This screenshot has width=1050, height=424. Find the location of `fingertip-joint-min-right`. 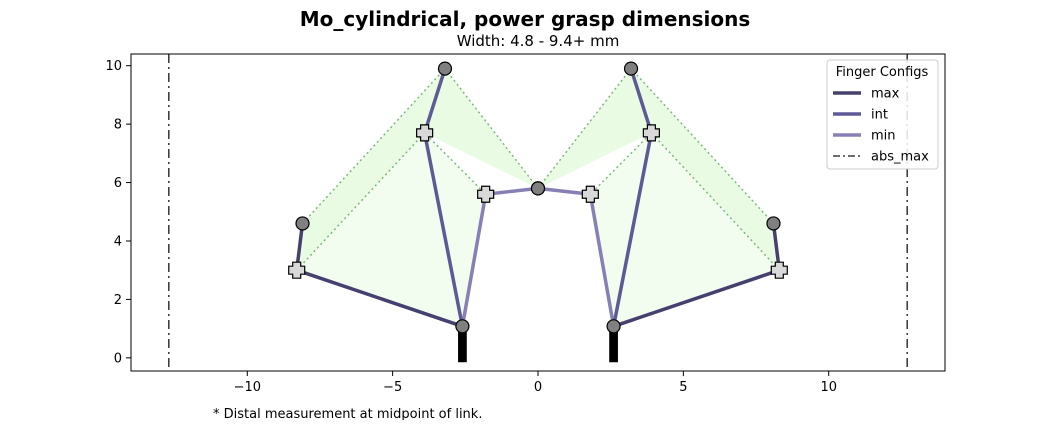

fingertip-joint-min-right is located at coordinates (538, 188).